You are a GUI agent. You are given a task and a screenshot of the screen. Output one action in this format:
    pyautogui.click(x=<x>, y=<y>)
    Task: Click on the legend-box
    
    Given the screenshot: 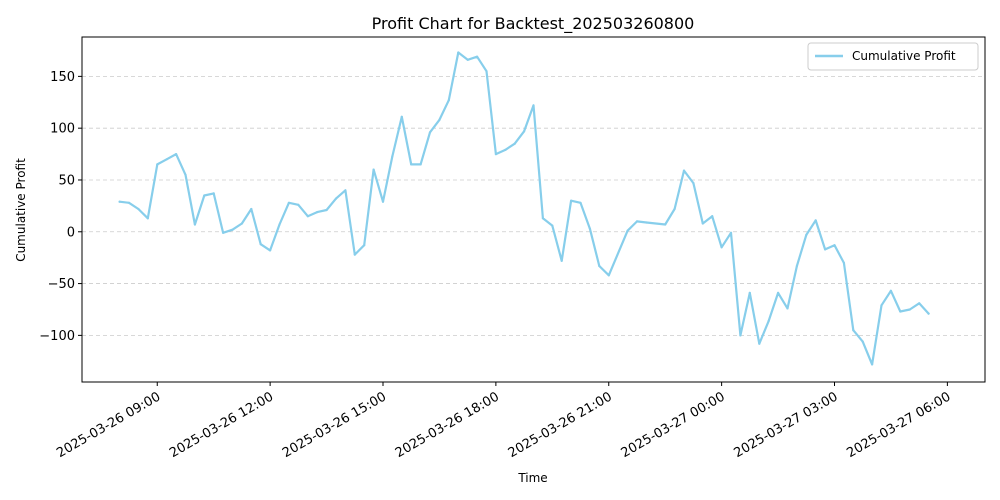 What is the action you would take?
    pyautogui.click(x=893, y=56)
    